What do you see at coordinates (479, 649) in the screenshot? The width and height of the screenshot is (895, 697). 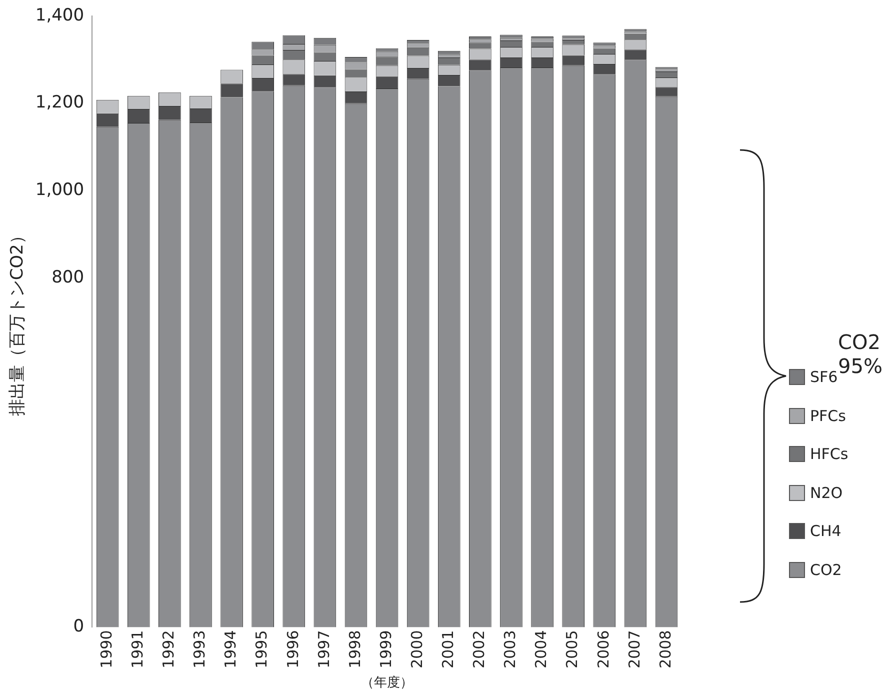 I see `x-tick-label: 2002` at bounding box center [479, 649].